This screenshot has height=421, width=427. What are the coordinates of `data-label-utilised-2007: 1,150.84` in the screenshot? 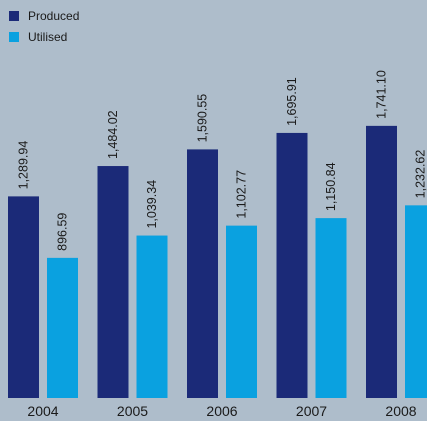 It's located at (331, 186).